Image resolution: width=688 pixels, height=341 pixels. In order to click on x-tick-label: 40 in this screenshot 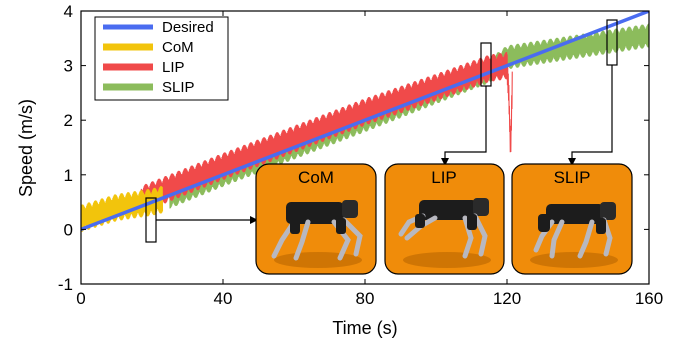, I will do `click(223, 298)`.